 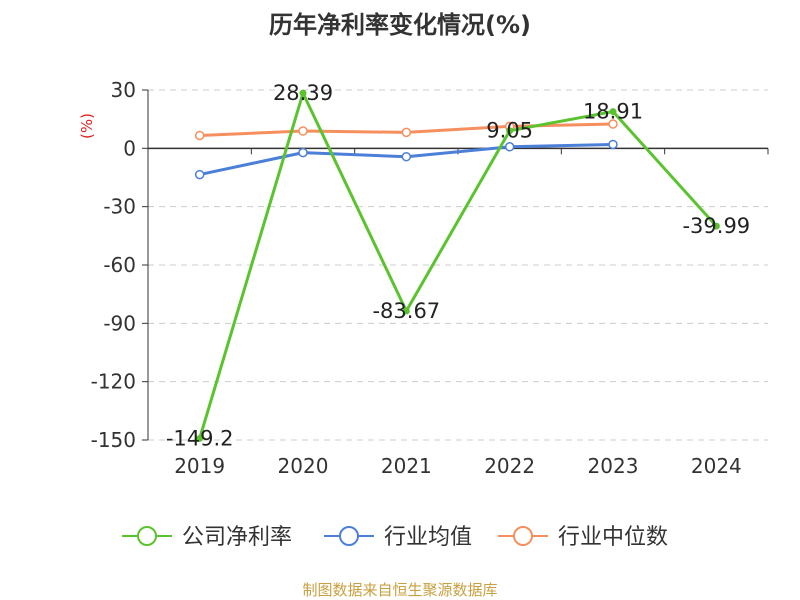 What do you see at coordinates (119, 323) in the screenshot?
I see `y-tick-label: -90` at bounding box center [119, 323].